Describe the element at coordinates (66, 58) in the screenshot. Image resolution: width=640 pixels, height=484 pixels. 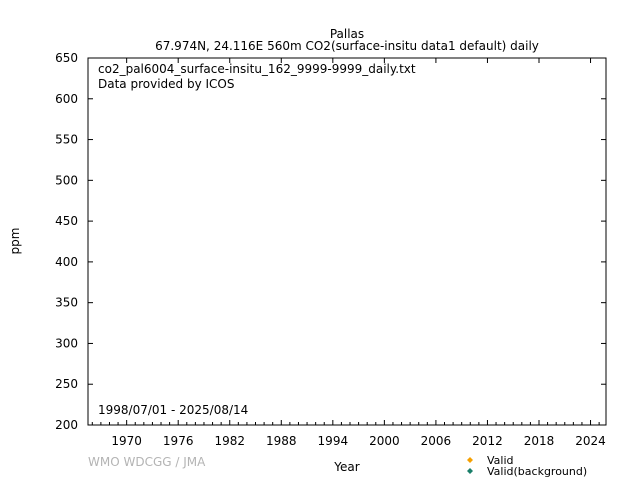
I see `y-tick-label: 650` at that location.